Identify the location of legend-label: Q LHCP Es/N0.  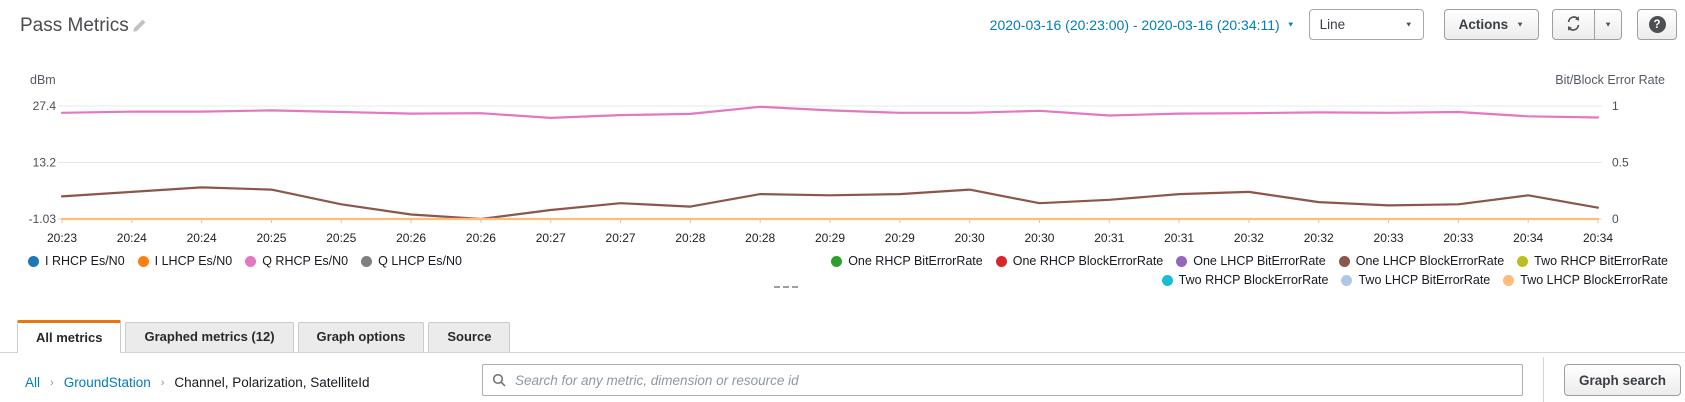
(420, 261).